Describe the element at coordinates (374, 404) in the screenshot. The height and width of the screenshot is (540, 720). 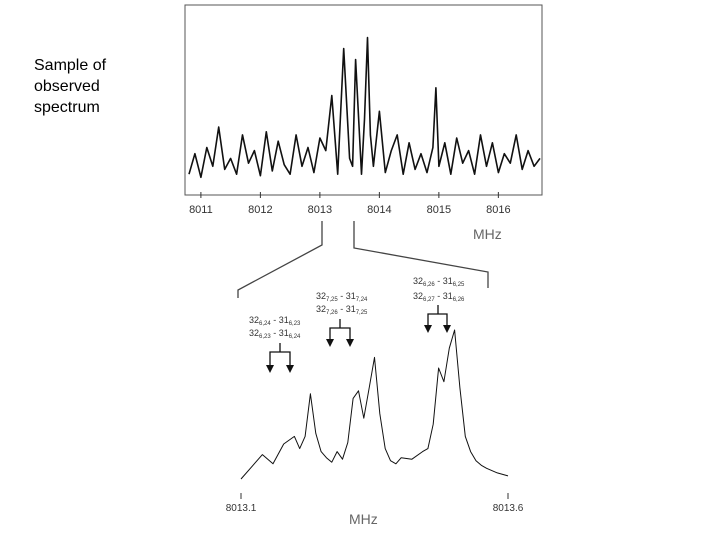
I see `bottom-chart-spectrum-line` at that location.